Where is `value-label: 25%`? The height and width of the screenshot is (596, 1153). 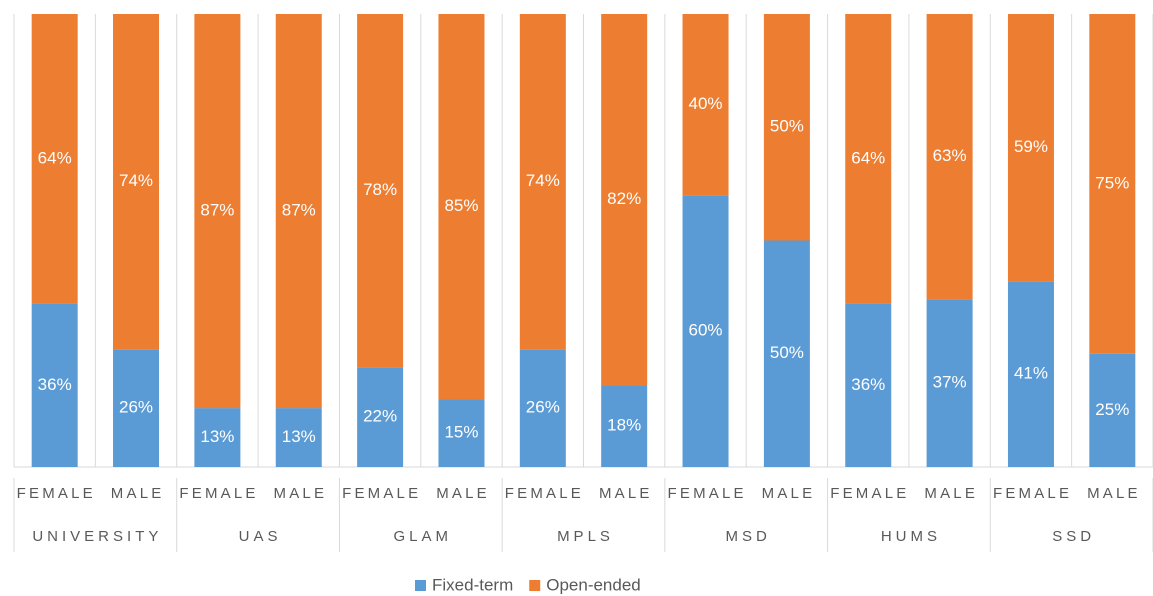 value-label: 25% is located at coordinates (1112, 409).